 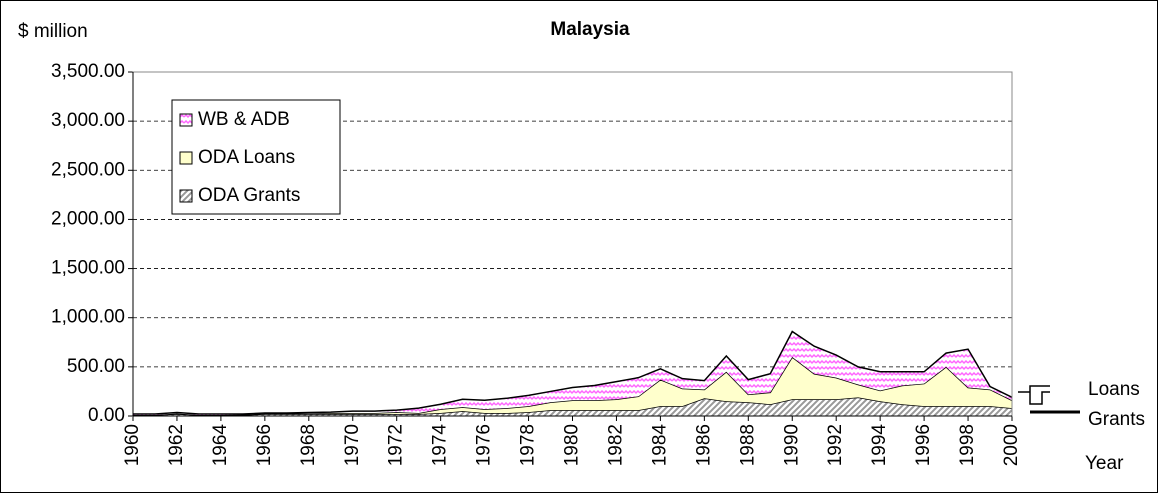 What do you see at coordinates (572, 445) in the screenshot?
I see `x-tick-label: 1980` at bounding box center [572, 445].